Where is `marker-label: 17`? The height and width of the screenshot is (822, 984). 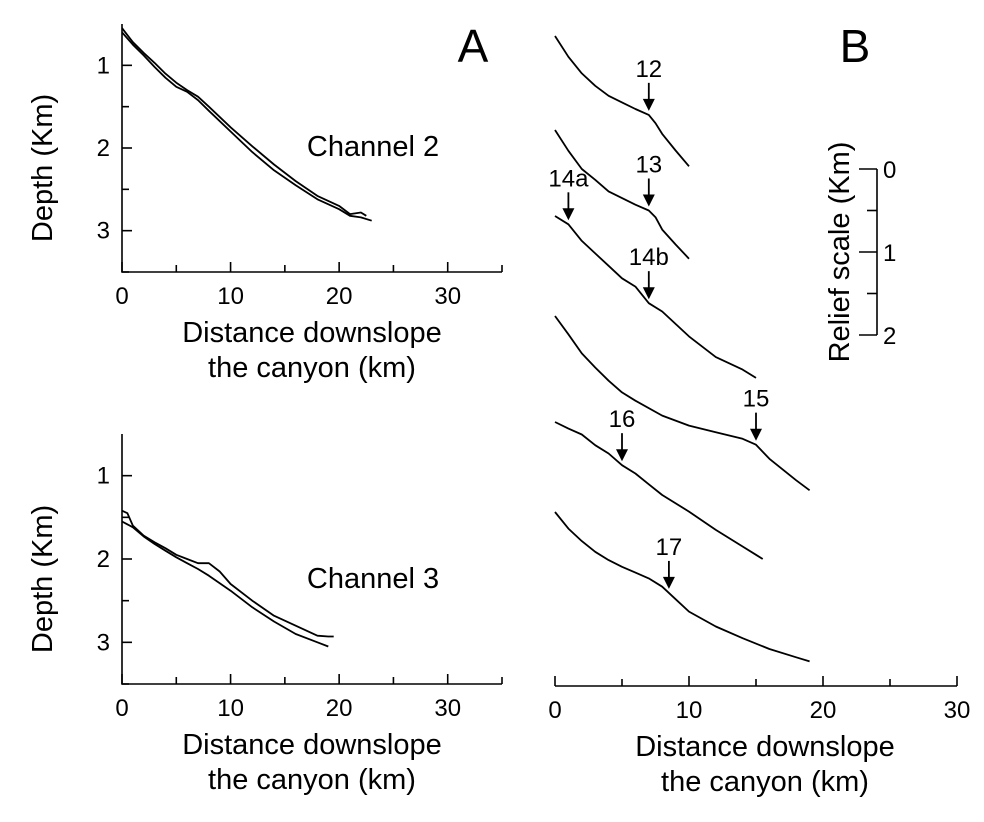 marker-label: 17 is located at coordinates (669, 547).